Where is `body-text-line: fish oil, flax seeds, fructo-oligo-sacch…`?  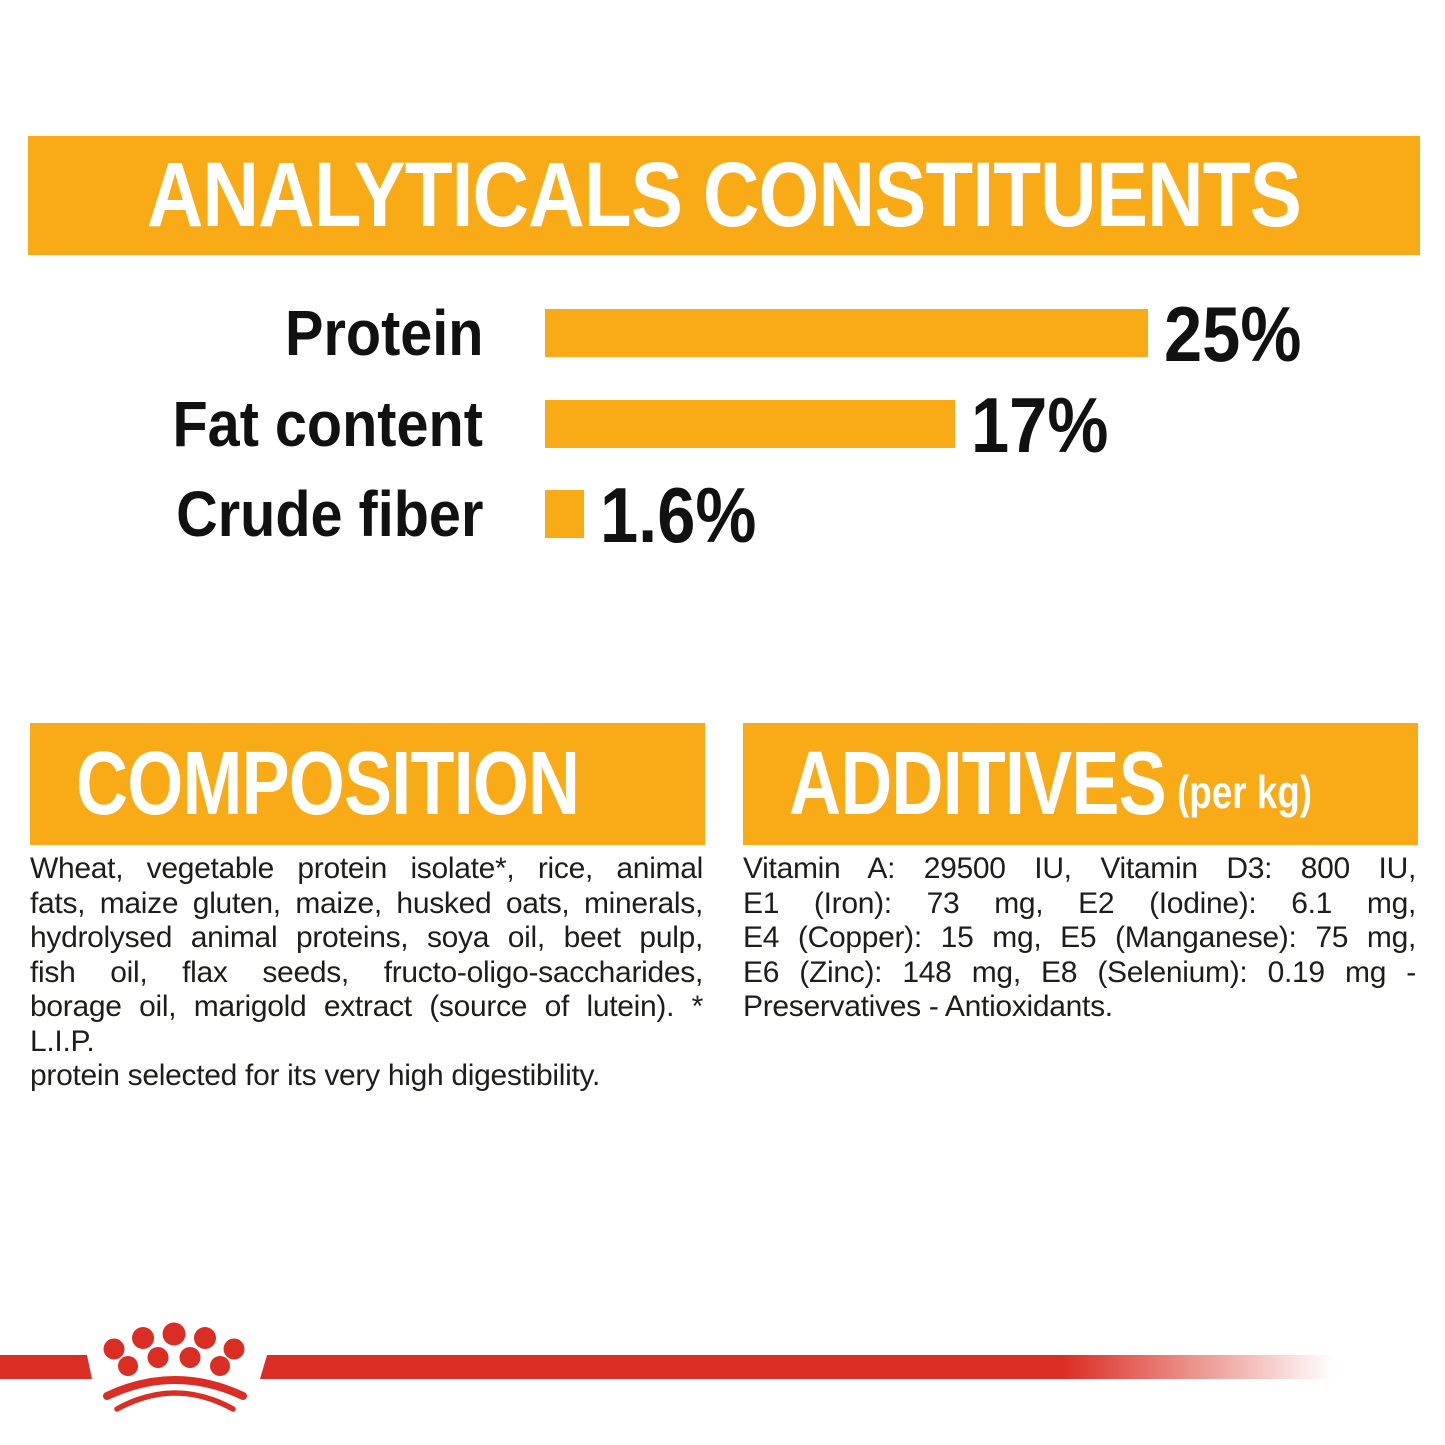
body-text-line: fish oil, flax seeds, fructo-oligo-sacch… is located at coordinates (366, 972).